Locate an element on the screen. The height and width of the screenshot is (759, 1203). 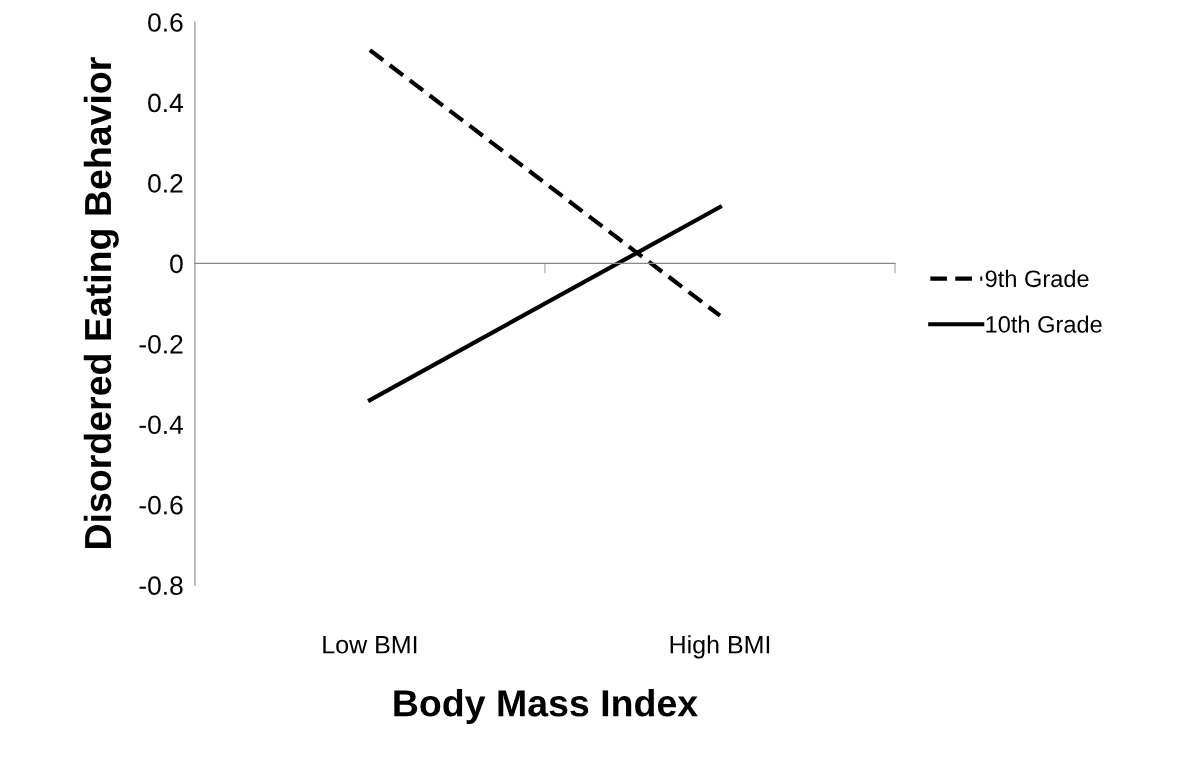
x-axis-title: Body Mass Index is located at coordinates (546, 707).